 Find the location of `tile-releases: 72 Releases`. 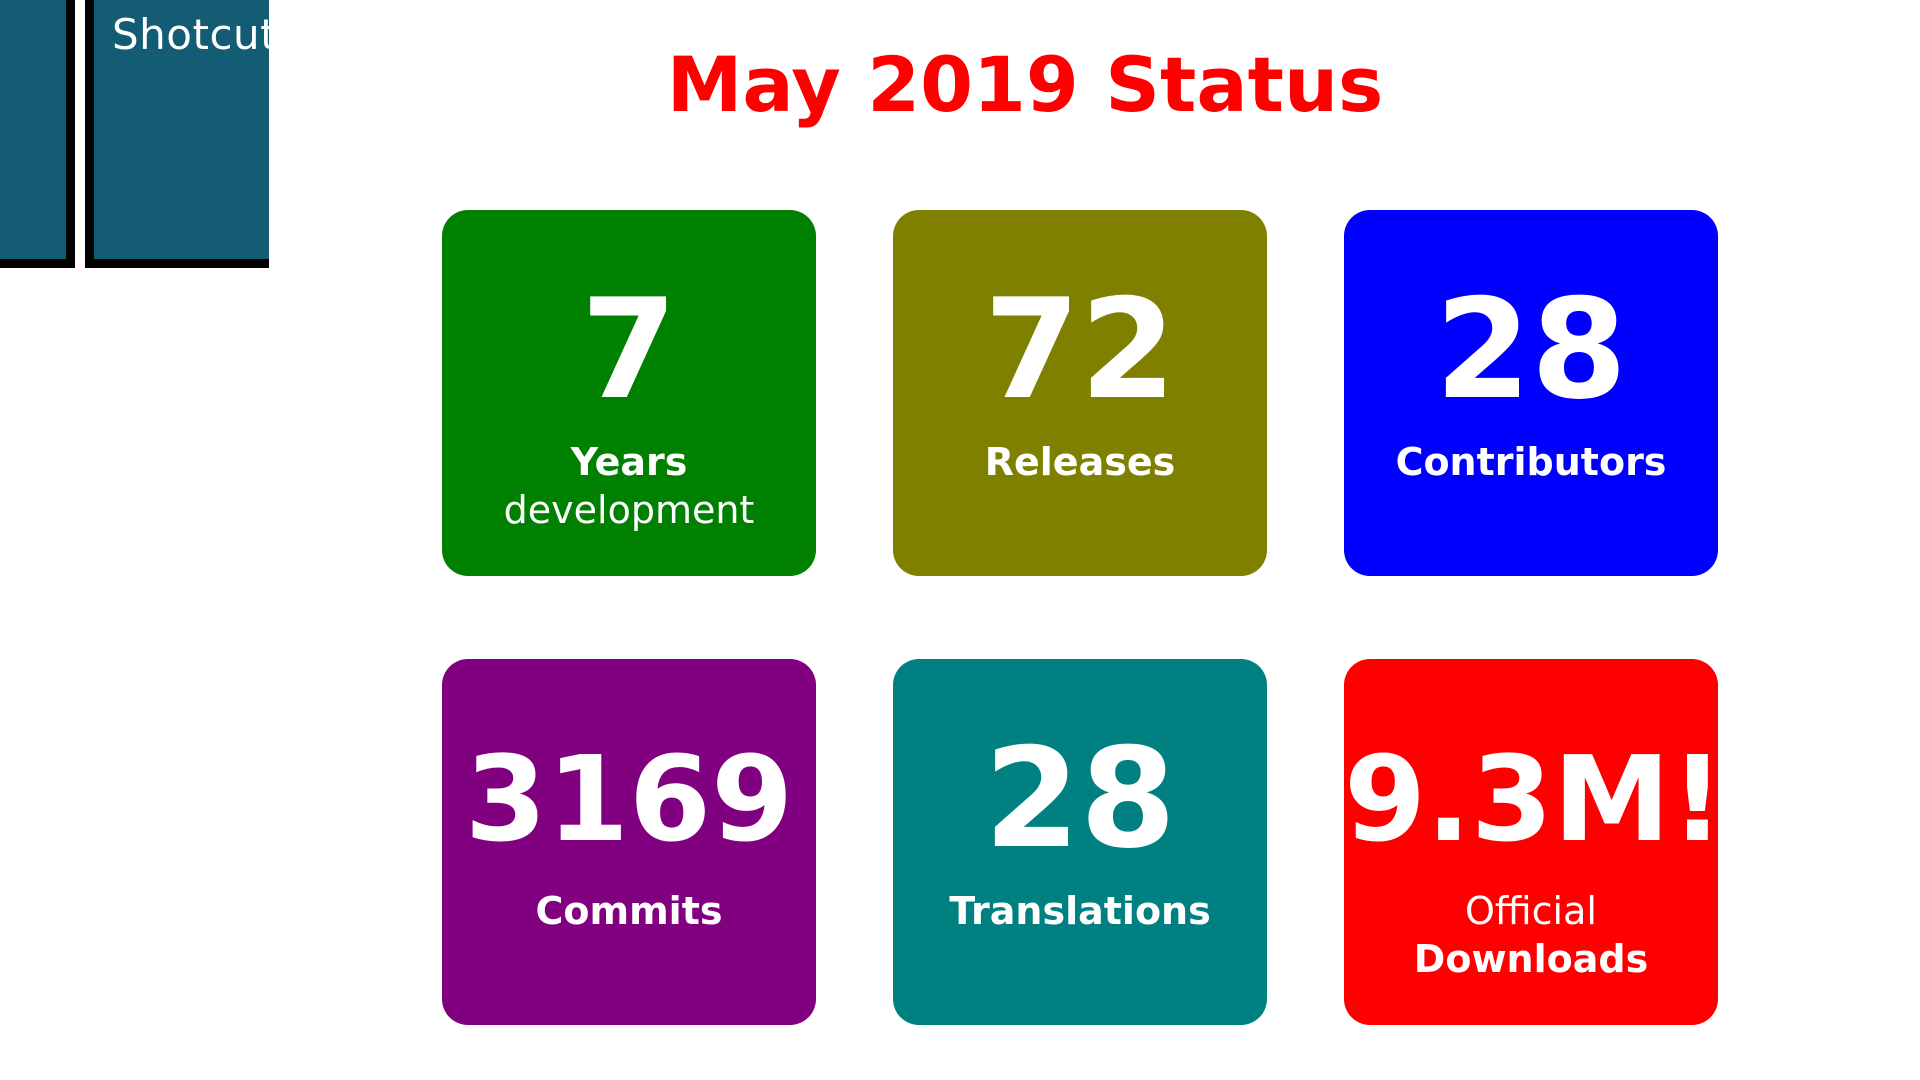

tile-releases: 72 Releases is located at coordinates (1080, 393).